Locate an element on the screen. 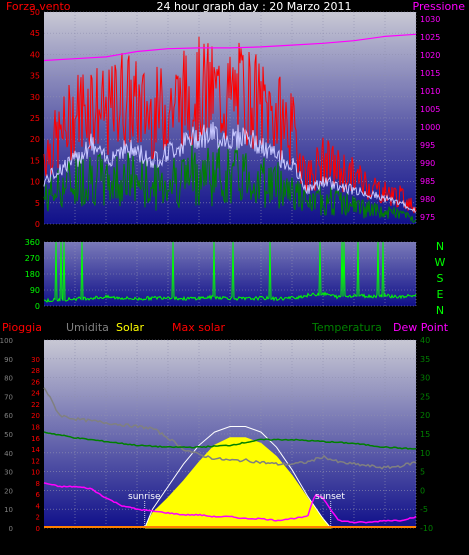 This screenshot has height=555, width=469. humidity-tick-label: 50 is located at coordinates (8, 435).